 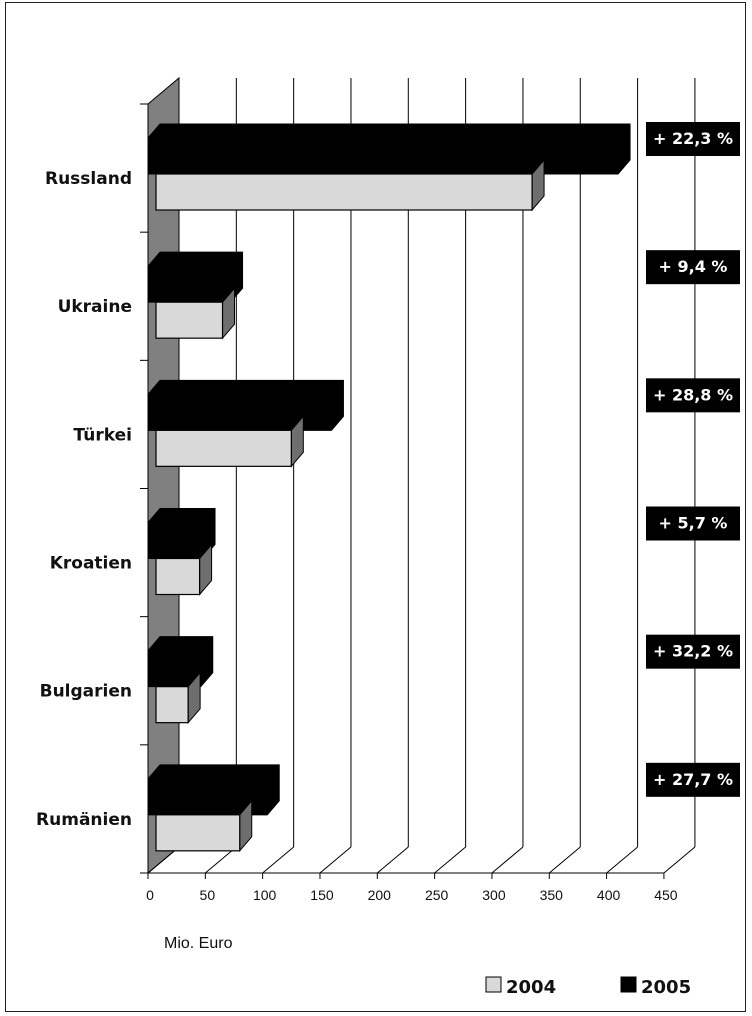 What do you see at coordinates (588, 987) in the screenshot?
I see `legend: 2004 2005` at bounding box center [588, 987].